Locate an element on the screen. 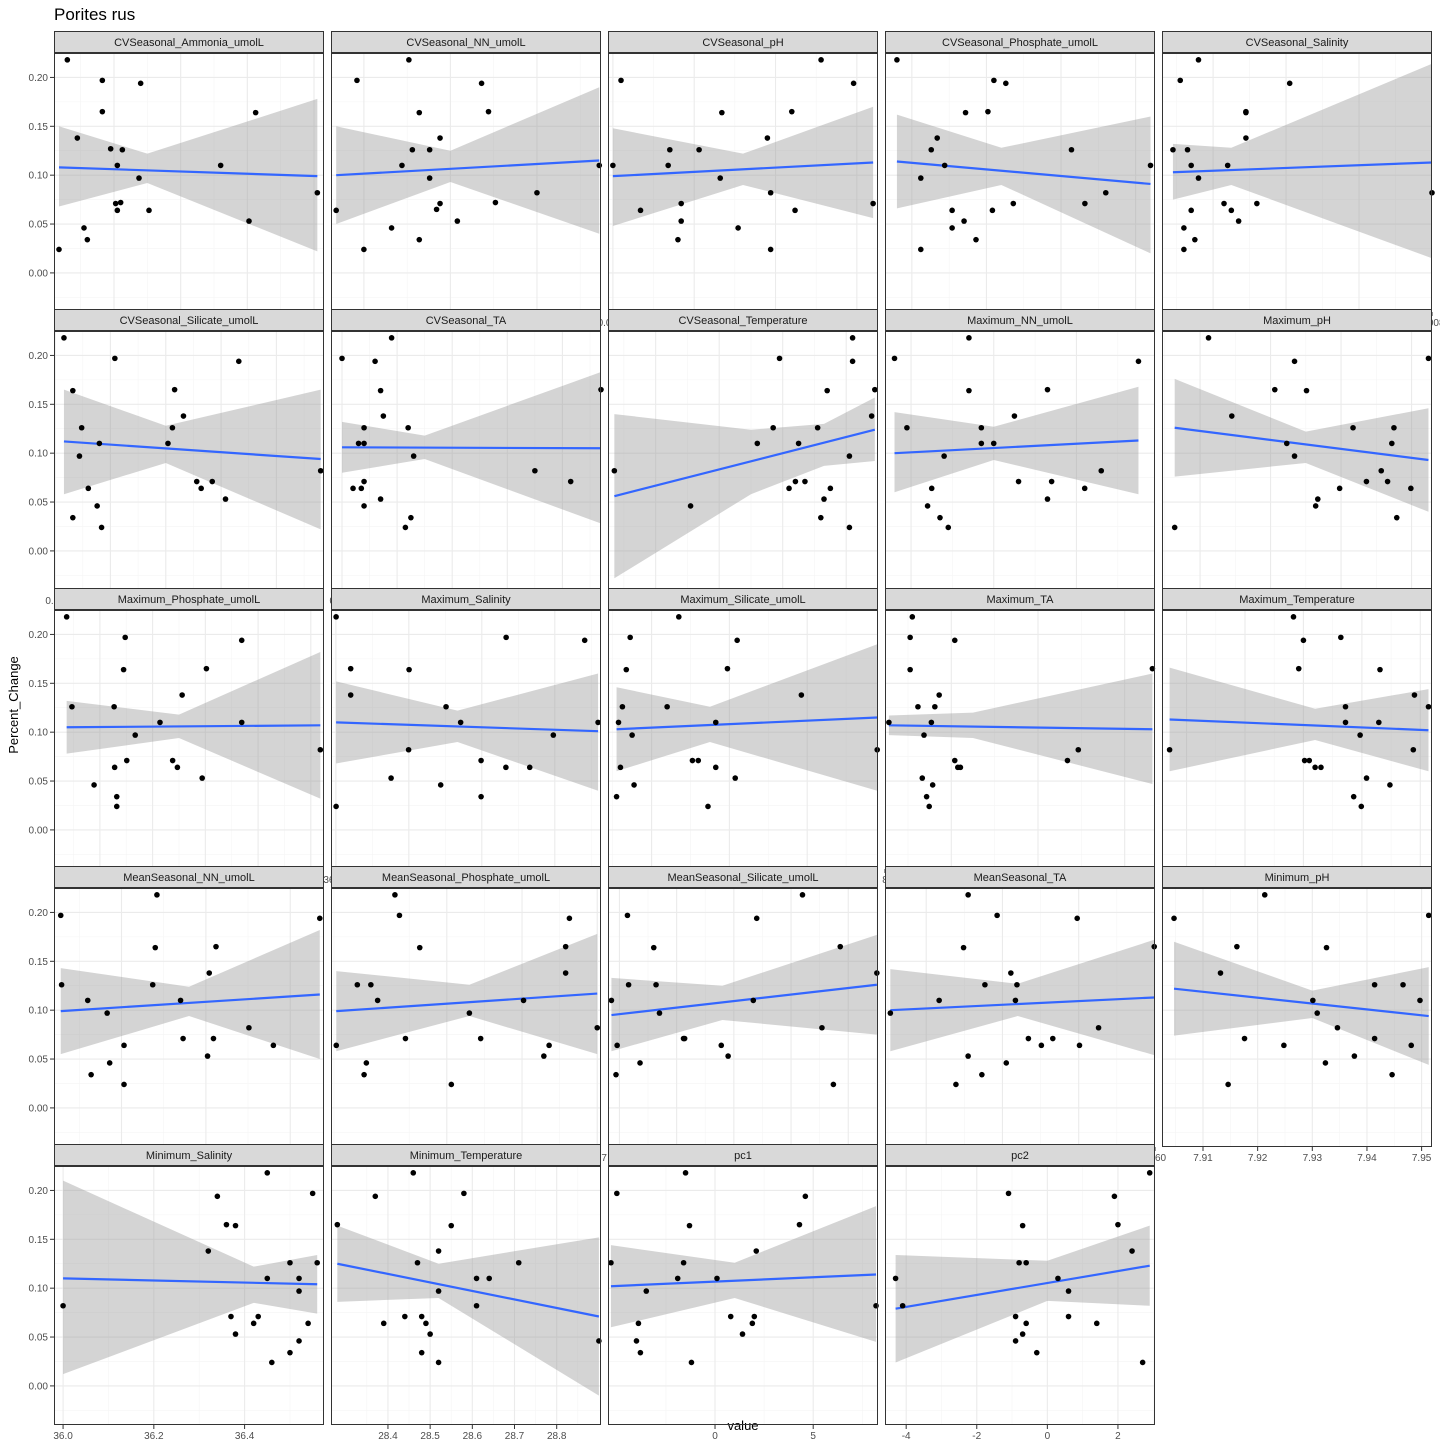  y-tick-label: 0.20 is located at coordinates (39, 1191).